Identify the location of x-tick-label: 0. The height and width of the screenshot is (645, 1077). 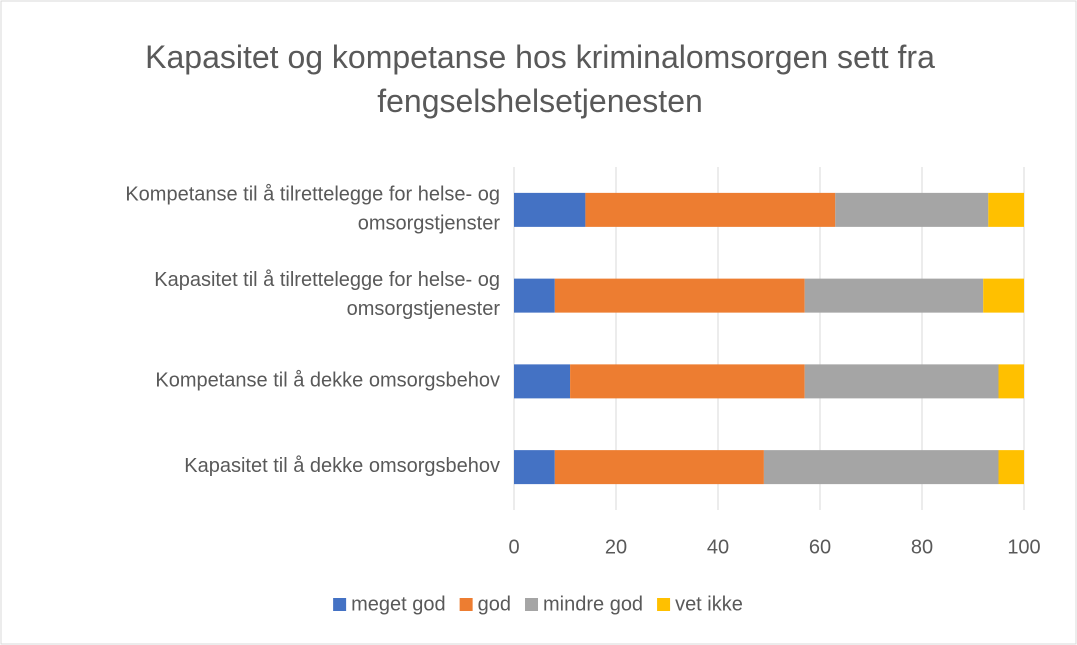
(513, 547).